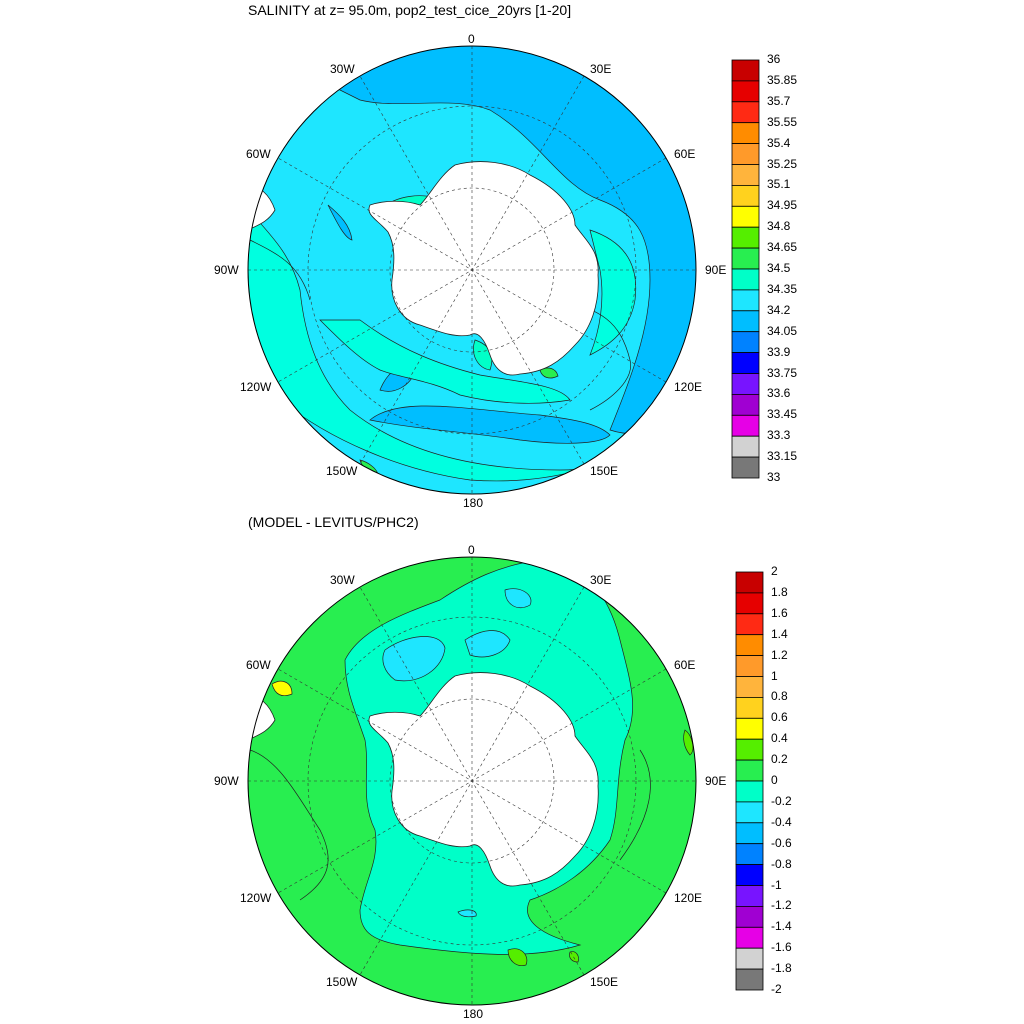 The height and width of the screenshot is (1024, 1024). What do you see at coordinates (779, 738) in the screenshot?
I see `colorbar-label: 0.4` at bounding box center [779, 738].